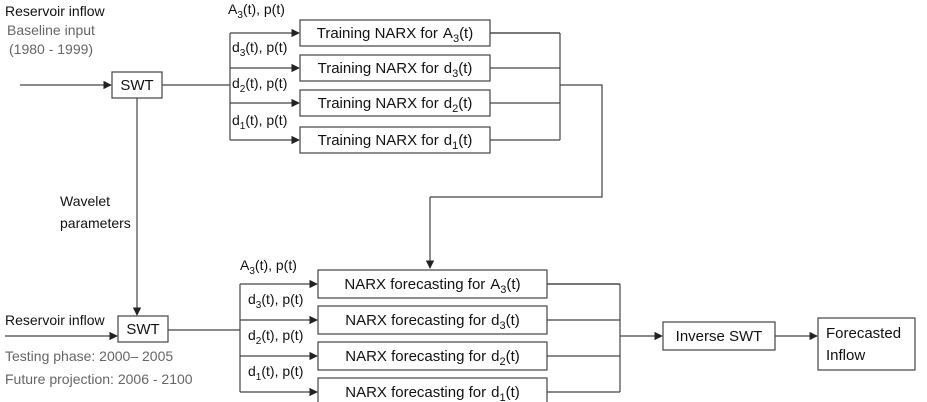  I want to click on output-box, so click(866, 344).